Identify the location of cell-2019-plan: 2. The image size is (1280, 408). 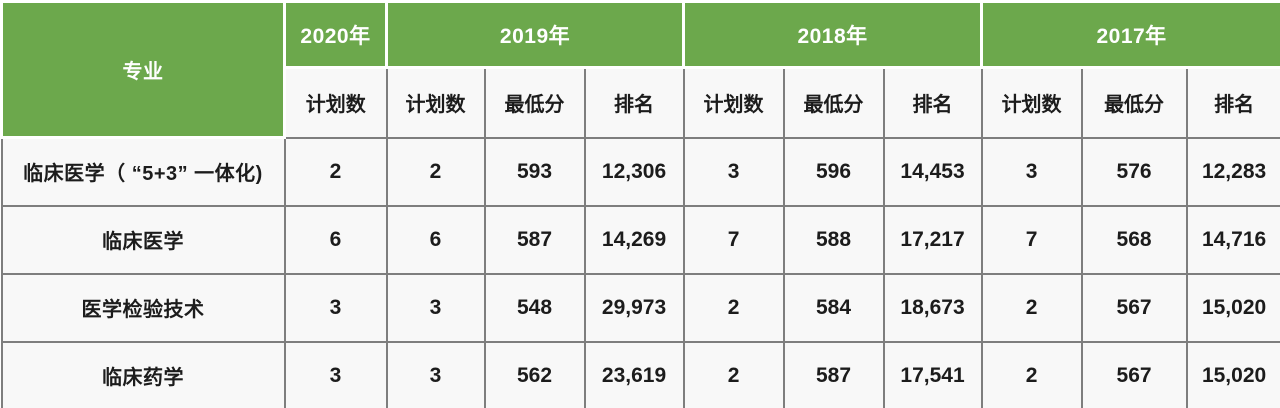
(435, 171).